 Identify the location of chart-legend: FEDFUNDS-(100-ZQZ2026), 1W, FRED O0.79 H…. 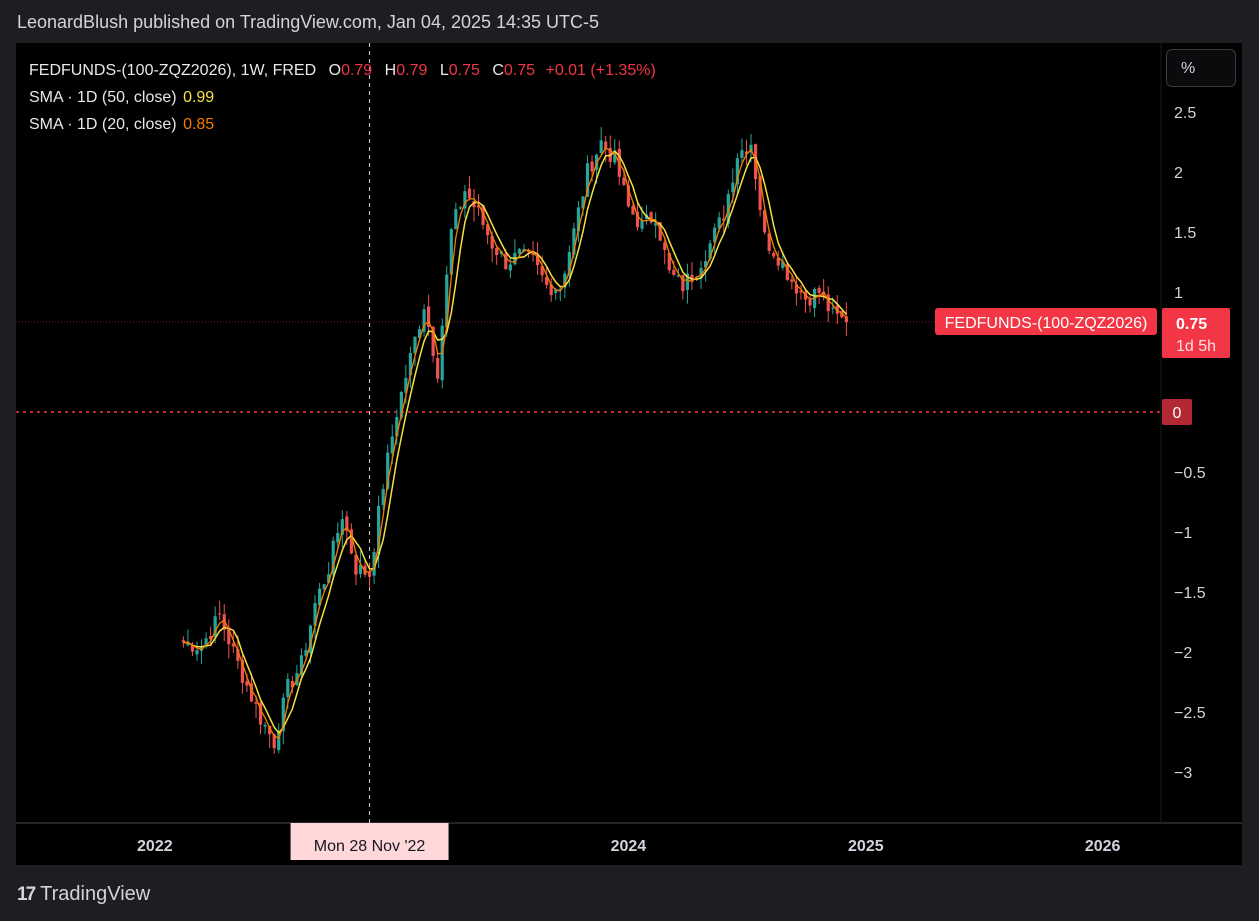
(342, 97).